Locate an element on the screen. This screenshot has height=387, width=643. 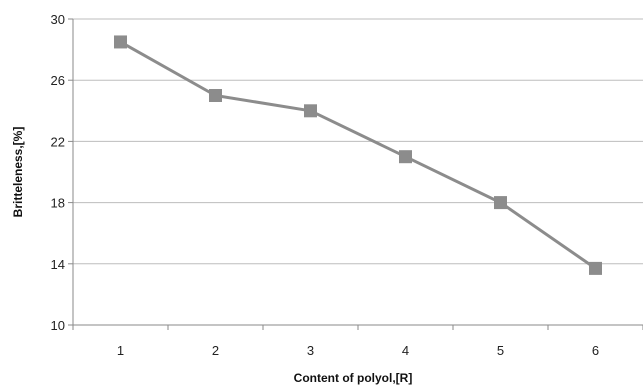
x-tick-label-6: 6 is located at coordinates (595, 350).